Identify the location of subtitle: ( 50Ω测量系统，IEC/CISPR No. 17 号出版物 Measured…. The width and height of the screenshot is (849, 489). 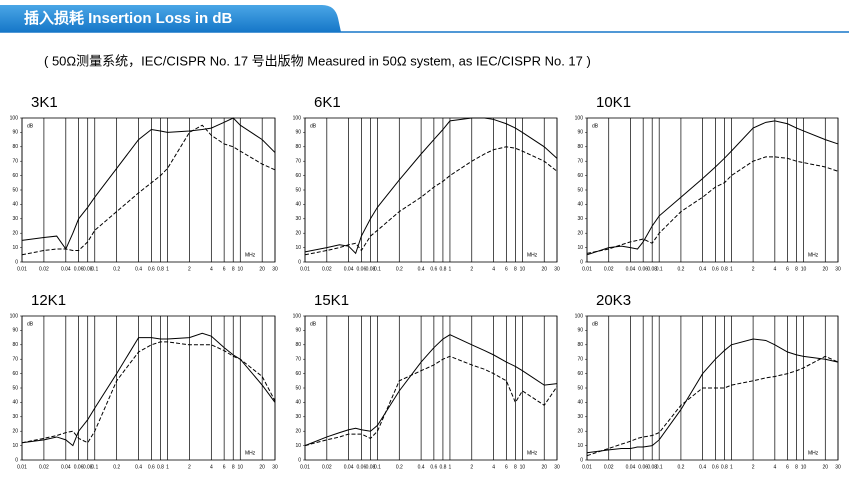
(317, 60).